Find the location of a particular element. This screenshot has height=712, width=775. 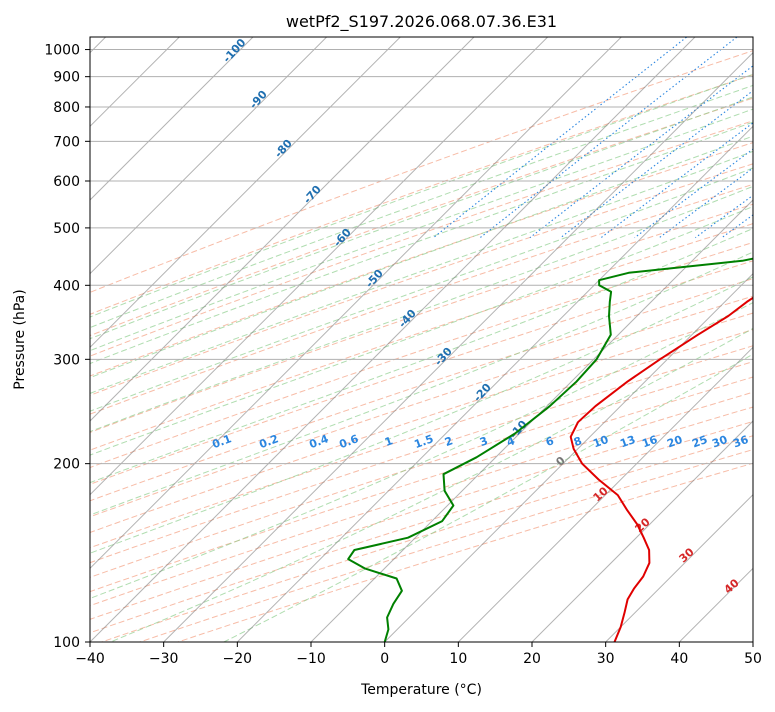

y-tick-label: 900 is located at coordinates (66, 78).